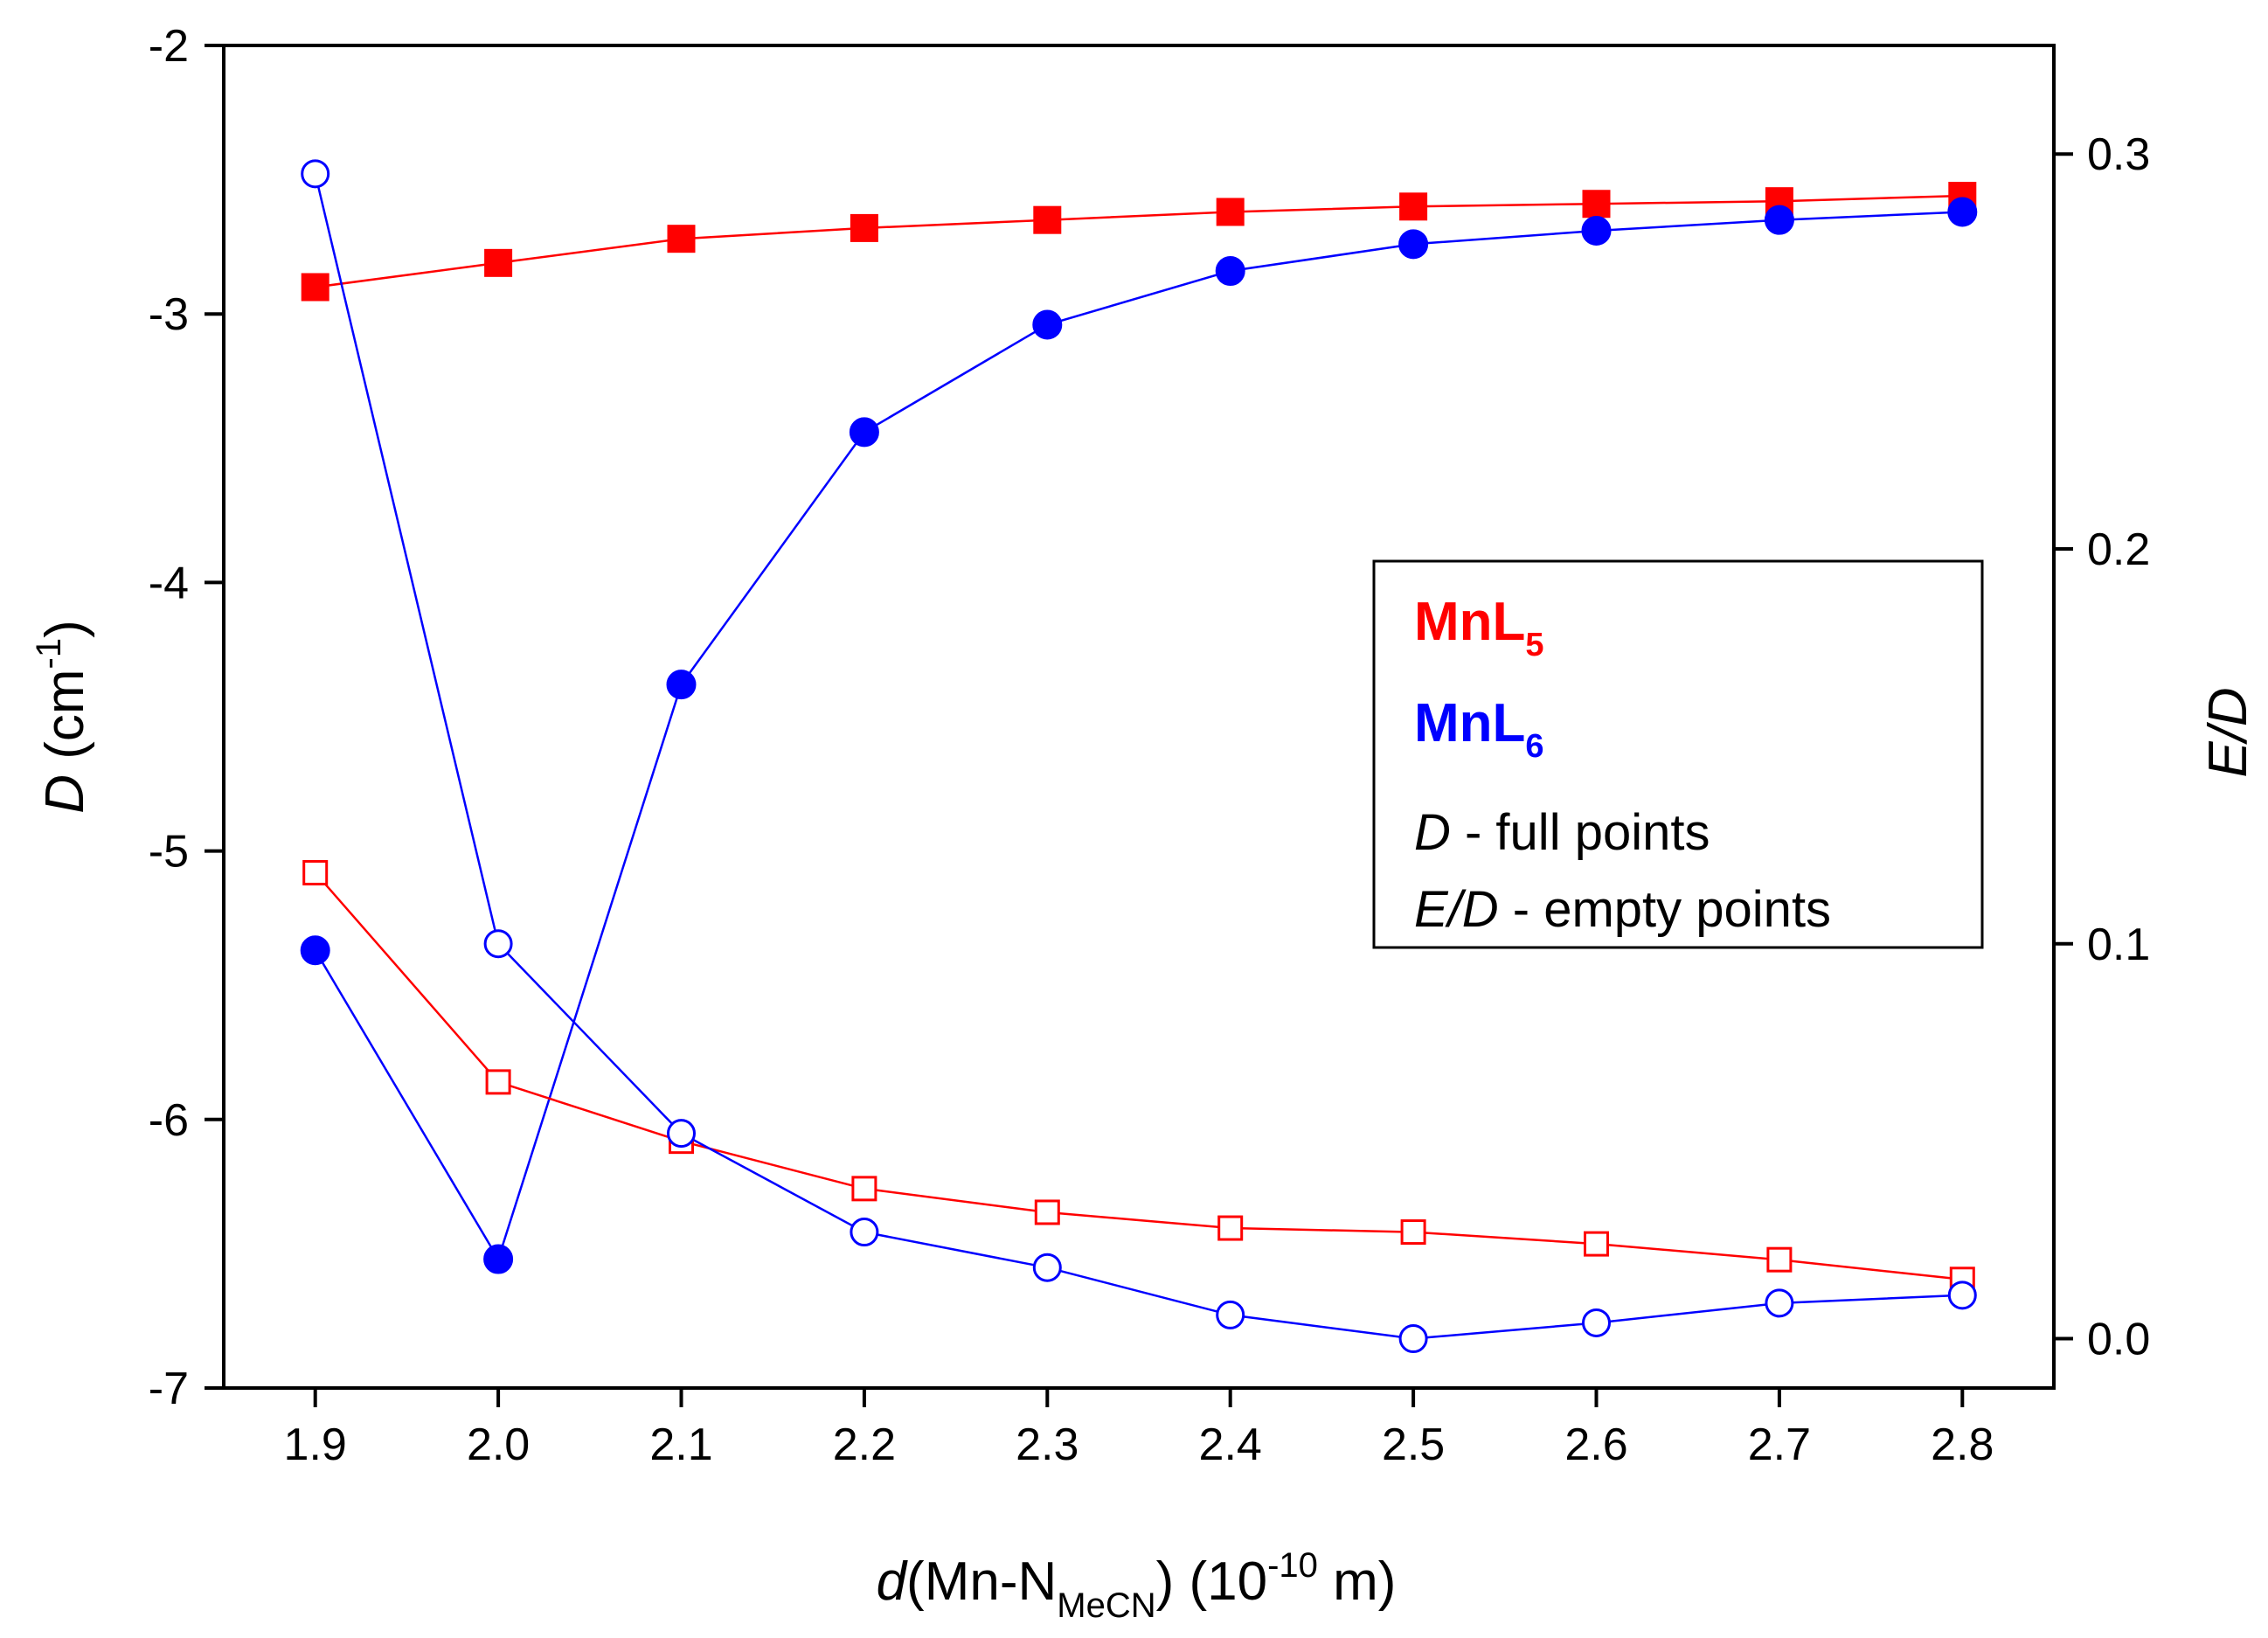 The image size is (2268, 1638). Describe the element at coordinates (1047, 1444) in the screenshot. I see `x-tick-label: 2.3` at that location.